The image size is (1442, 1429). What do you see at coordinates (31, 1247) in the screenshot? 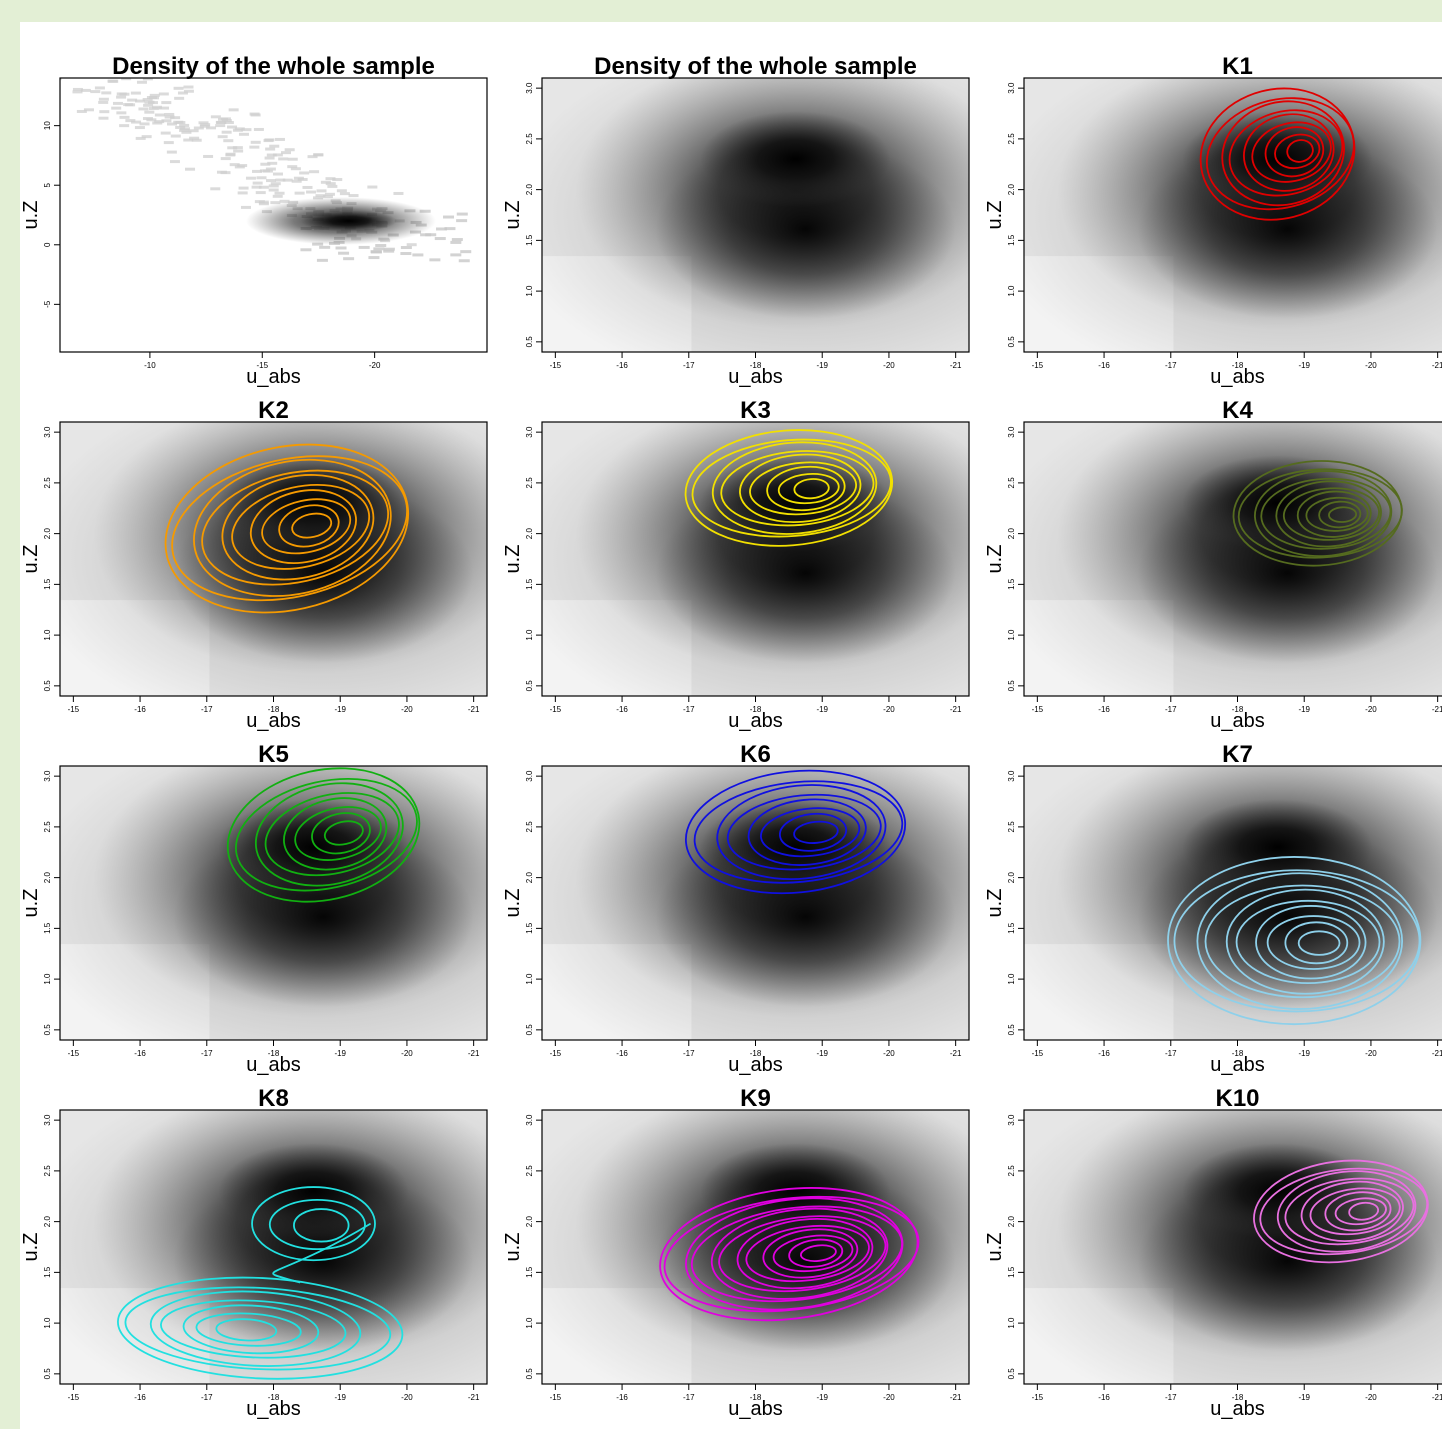
I see `y-axis-label: u.Z` at bounding box center [31, 1247].